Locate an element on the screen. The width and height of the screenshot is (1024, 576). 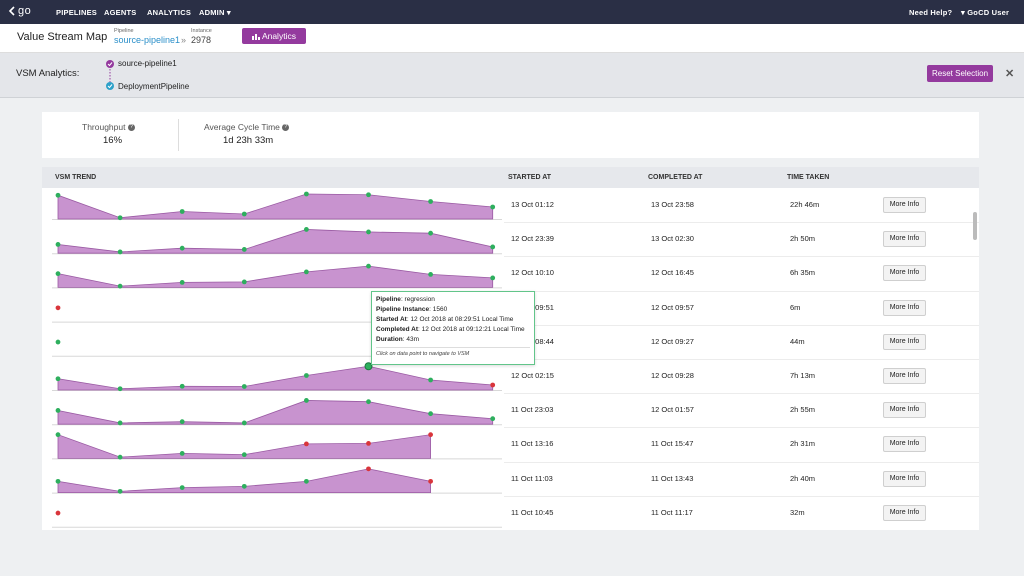
need-help-link: Need Help? is located at coordinates (931, 12).